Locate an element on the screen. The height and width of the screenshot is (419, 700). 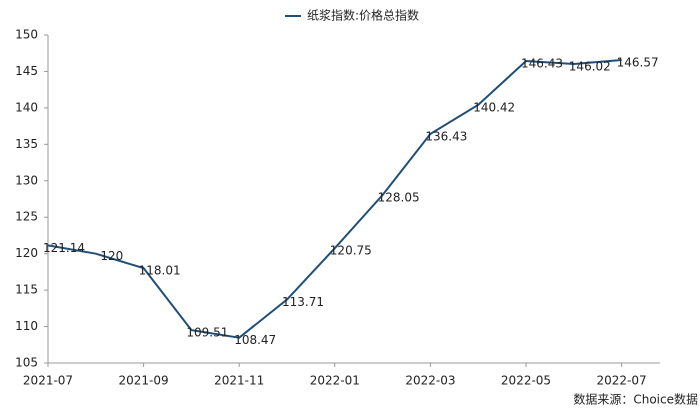
y-tick-label: 120 is located at coordinates (26, 253).